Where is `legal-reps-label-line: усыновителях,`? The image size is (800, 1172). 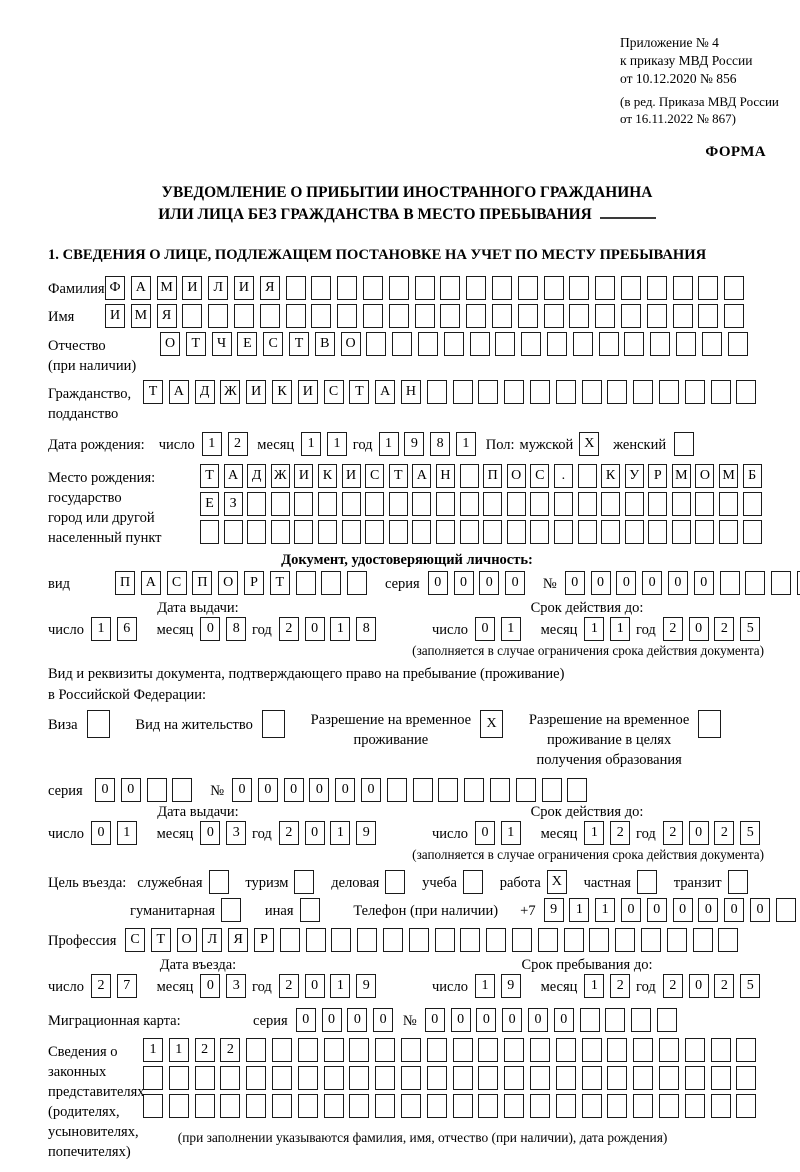 legal-reps-label-line: усыновителях, is located at coordinates (93, 1132).